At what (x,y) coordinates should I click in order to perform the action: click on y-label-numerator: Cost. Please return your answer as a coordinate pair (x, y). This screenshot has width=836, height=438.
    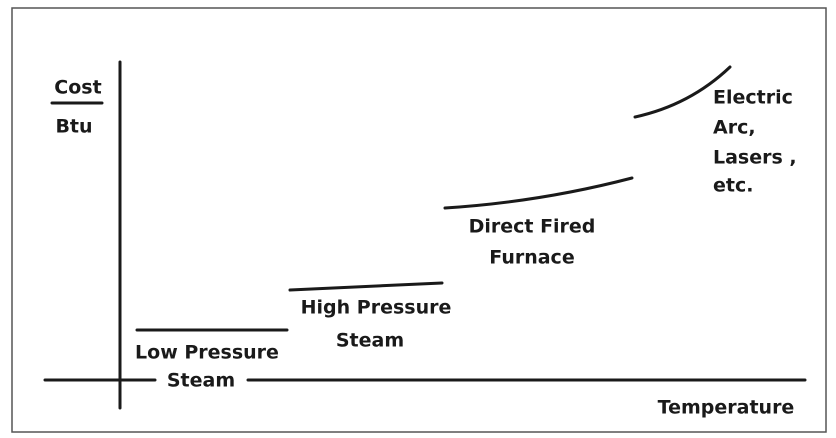
    Looking at the image, I should click on (77, 88).